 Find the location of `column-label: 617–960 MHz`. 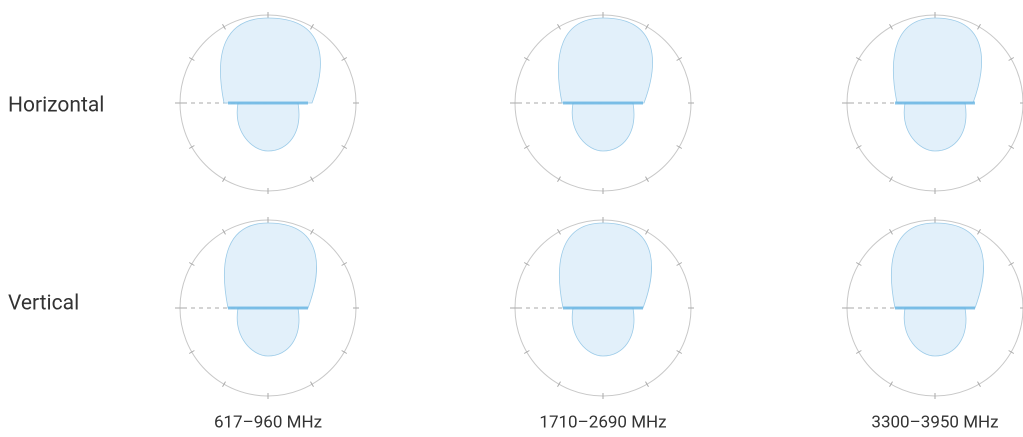

column-label: 617–960 MHz is located at coordinates (268, 422).